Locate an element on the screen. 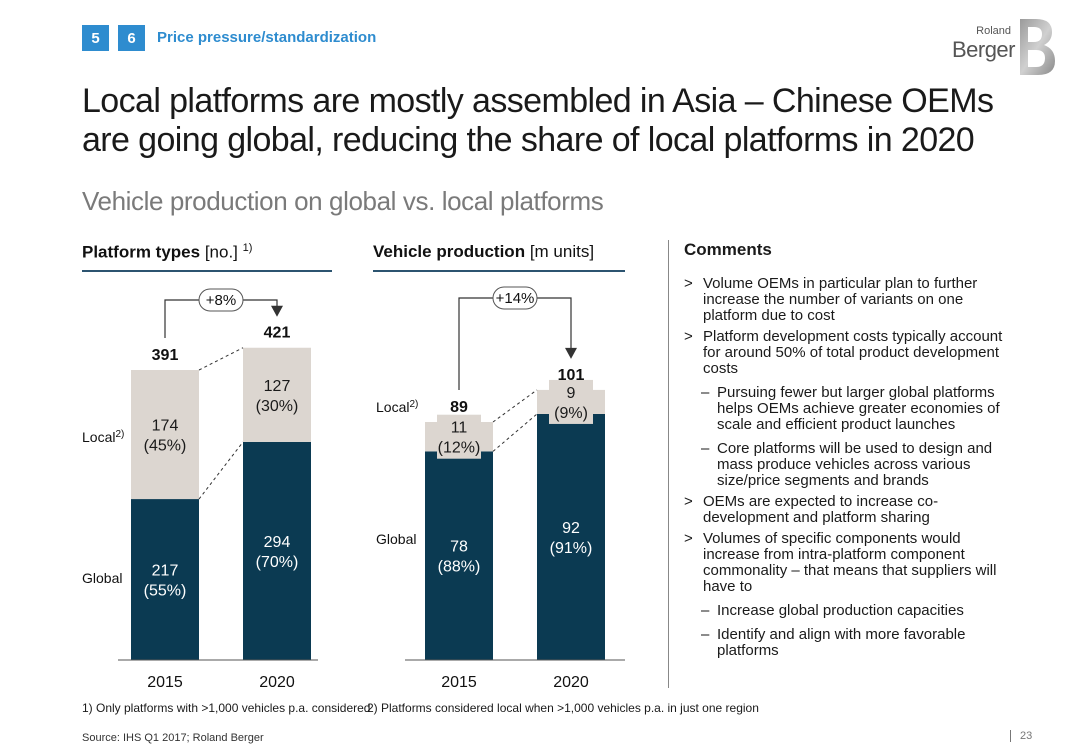 The image size is (1080, 748). bar-local-label: (12%) is located at coordinates (459, 448).